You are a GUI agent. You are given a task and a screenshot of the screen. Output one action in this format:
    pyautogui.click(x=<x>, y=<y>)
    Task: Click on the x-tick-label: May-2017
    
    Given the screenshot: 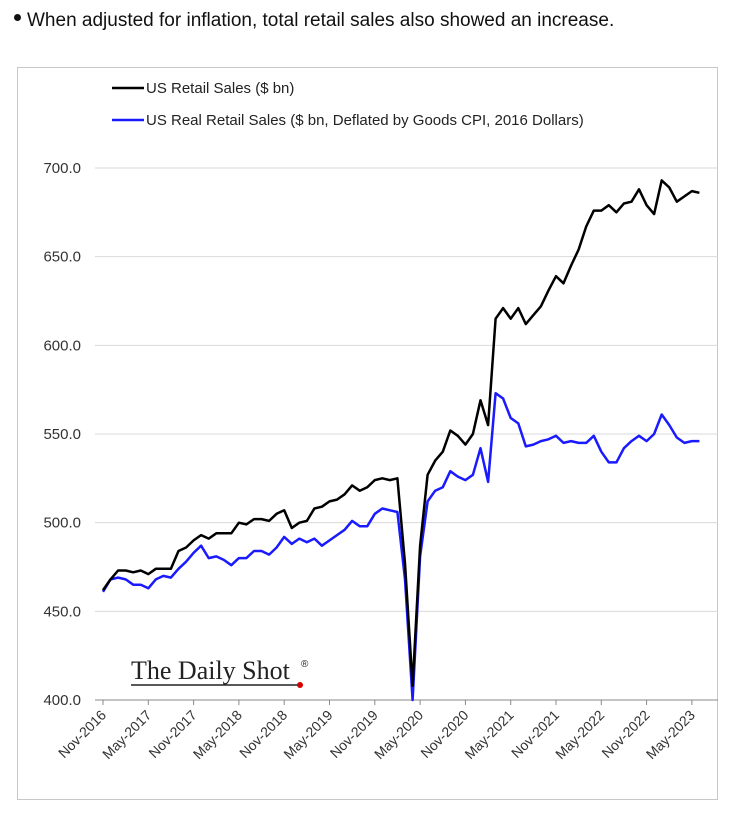 What is the action you would take?
    pyautogui.click(x=126, y=734)
    